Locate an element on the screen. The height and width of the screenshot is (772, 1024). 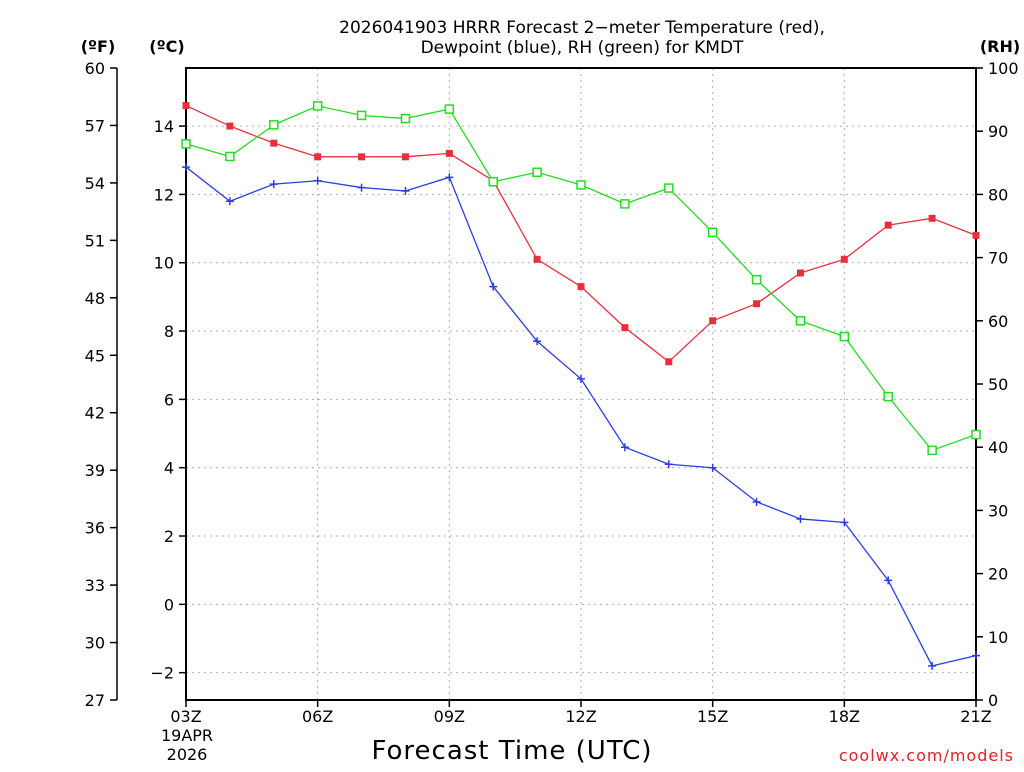
celsius-tick-label-14: 14 is located at coordinates (164, 126).